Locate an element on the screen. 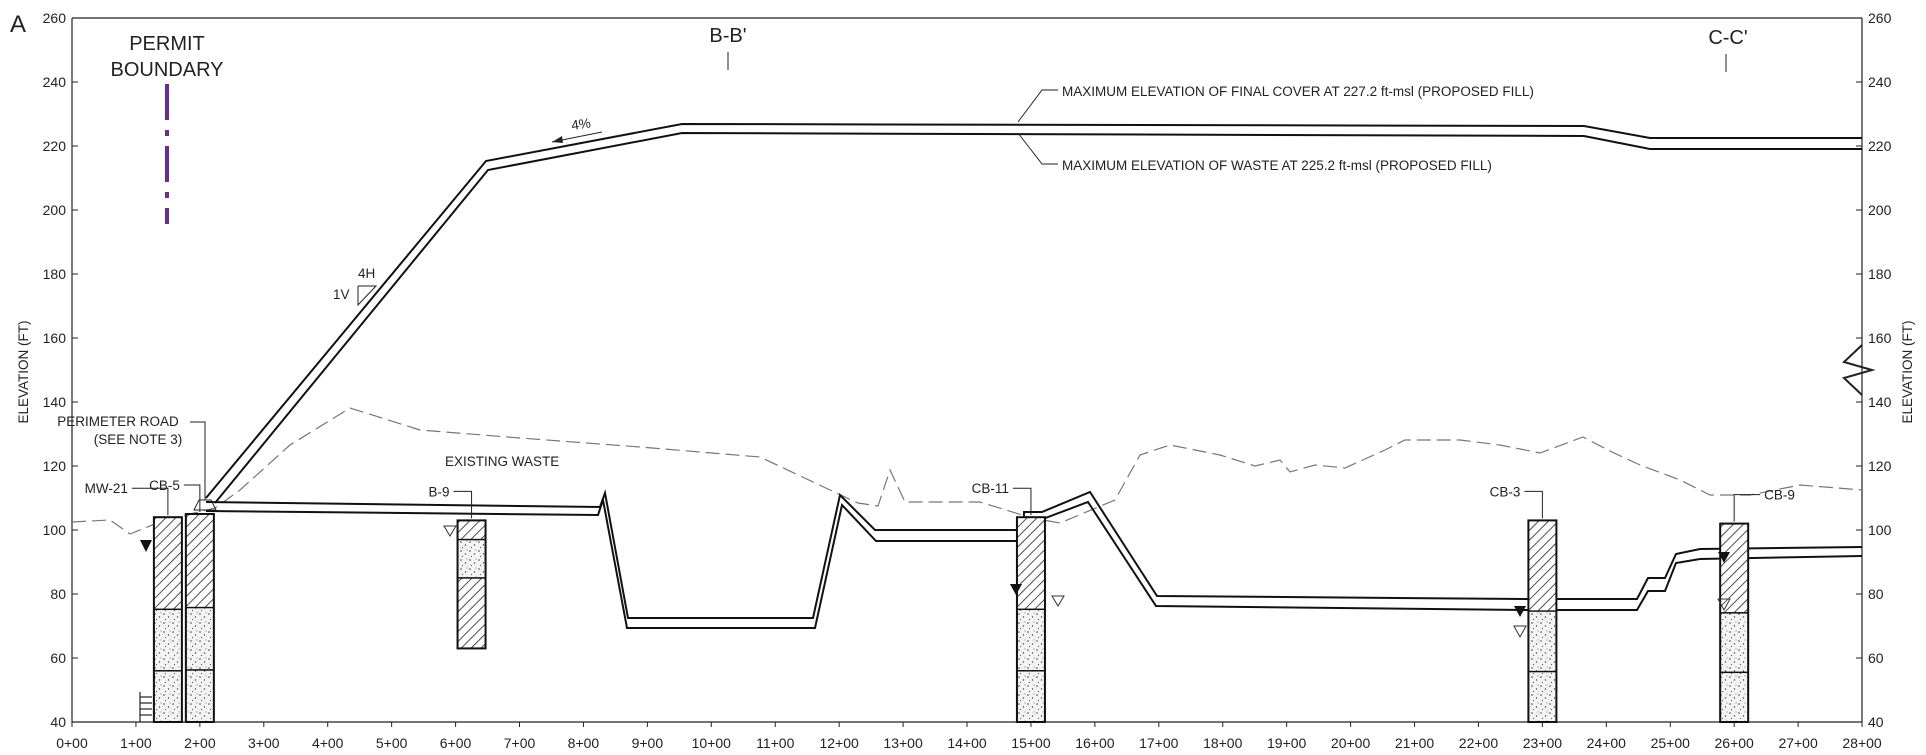 This screenshot has width=1926, height=755. water-level-cb3-a is located at coordinates (1520, 611).